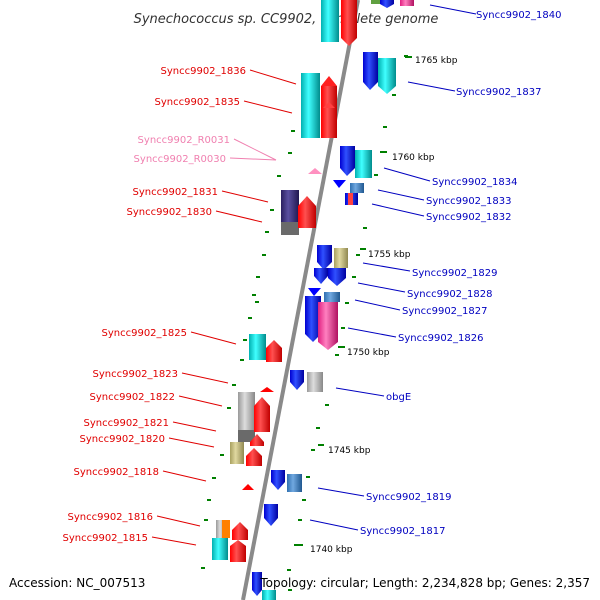  I want to click on rna-leader-lines, so click(253, 149).